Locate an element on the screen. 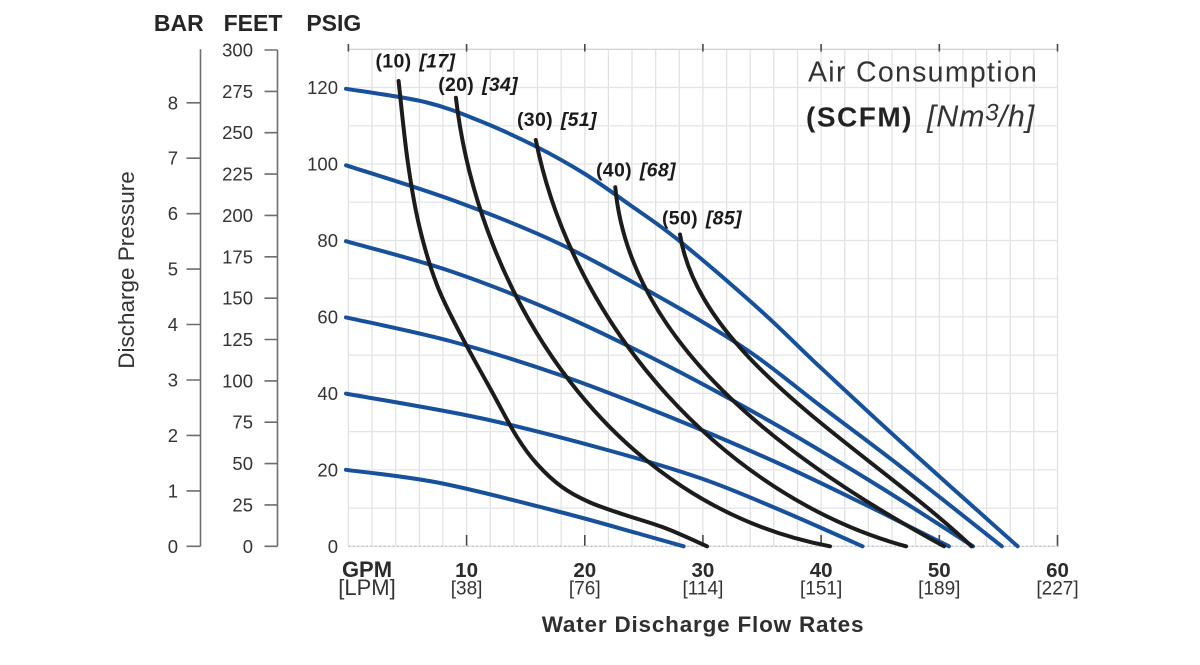 This screenshot has width=1200, height=665. svg-text: Water Discharge Flow Rates is located at coordinates (703, 624).